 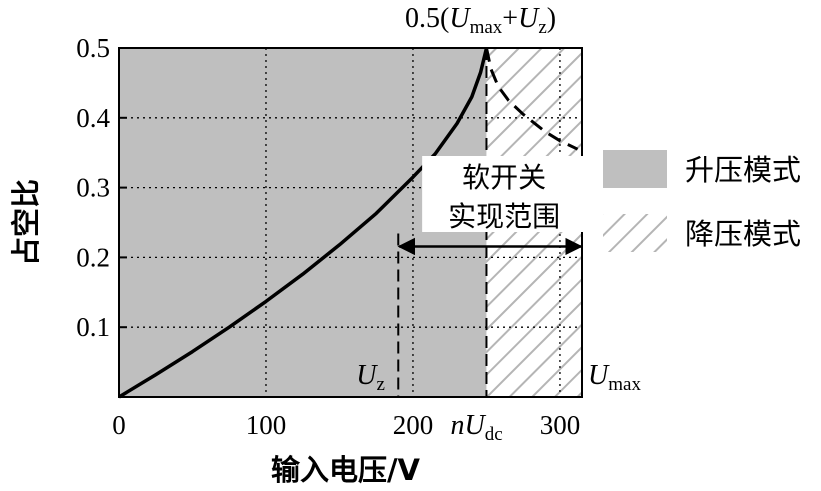 What do you see at coordinates (743, 234) in the screenshot?
I see `legend-buck-label: 降压模式` at bounding box center [743, 234].